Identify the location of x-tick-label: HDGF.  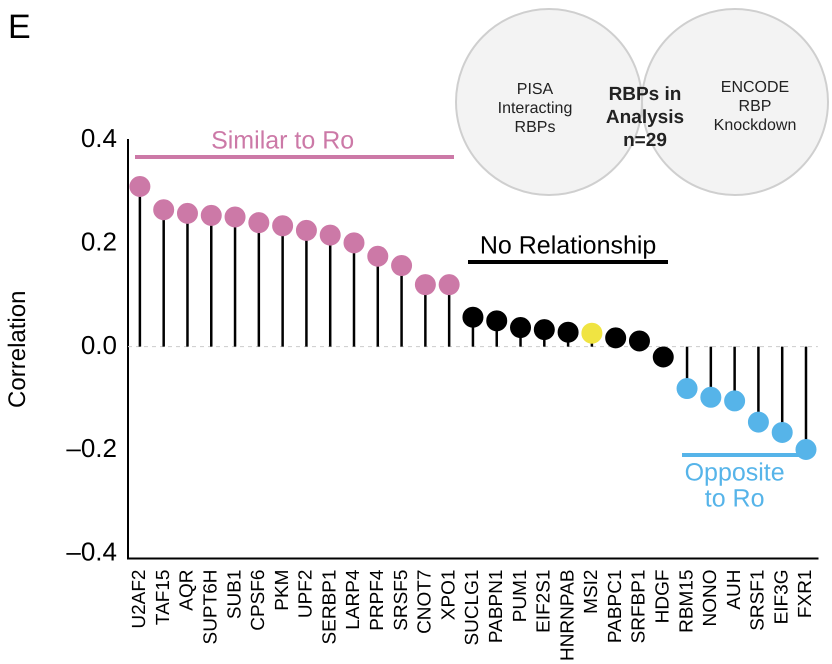
(663, 597).